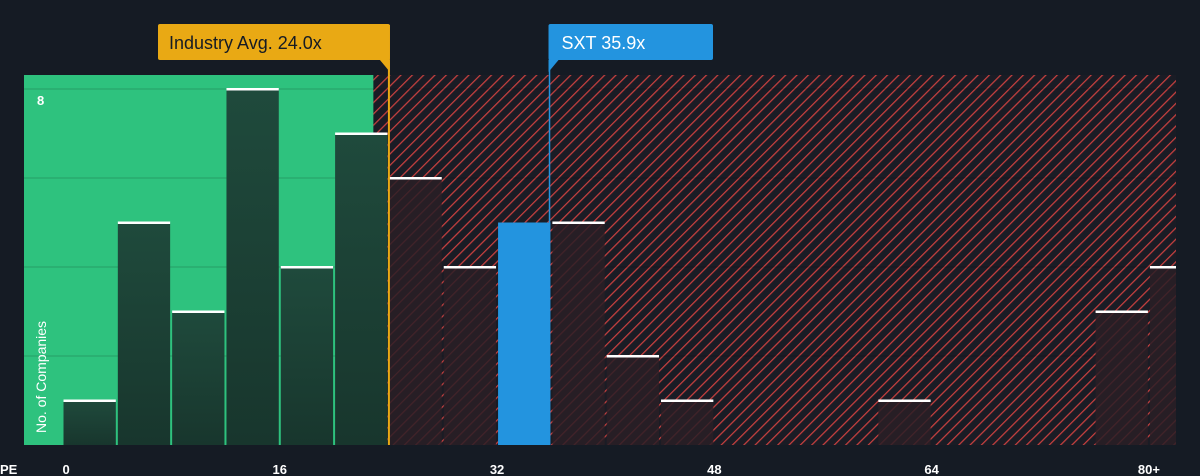 Image resolution: width=1200 pixels, height=476 pixels. I want to click on x-tick-label: 80+, so click(1149, 469).